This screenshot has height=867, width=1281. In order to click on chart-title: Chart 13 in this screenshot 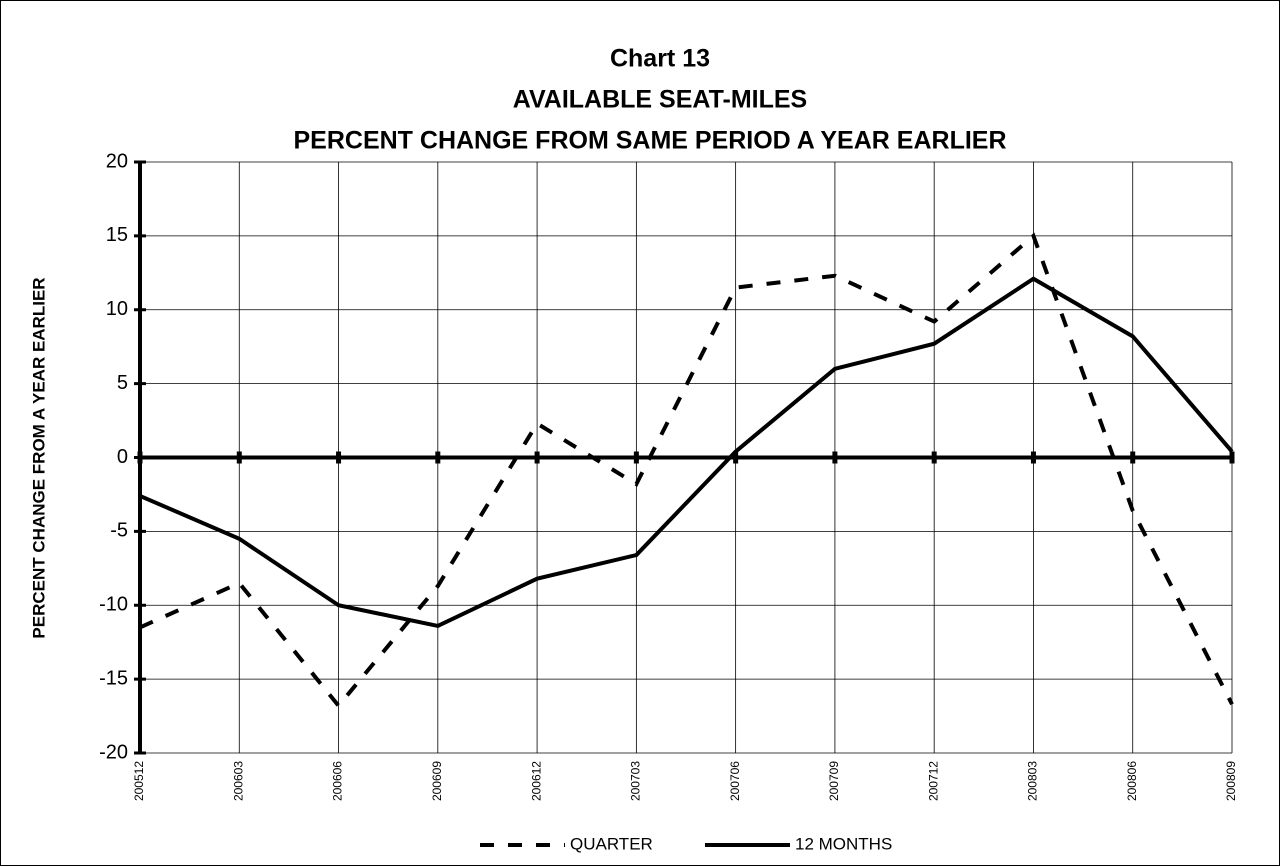, I will do `click(660, 59)`.